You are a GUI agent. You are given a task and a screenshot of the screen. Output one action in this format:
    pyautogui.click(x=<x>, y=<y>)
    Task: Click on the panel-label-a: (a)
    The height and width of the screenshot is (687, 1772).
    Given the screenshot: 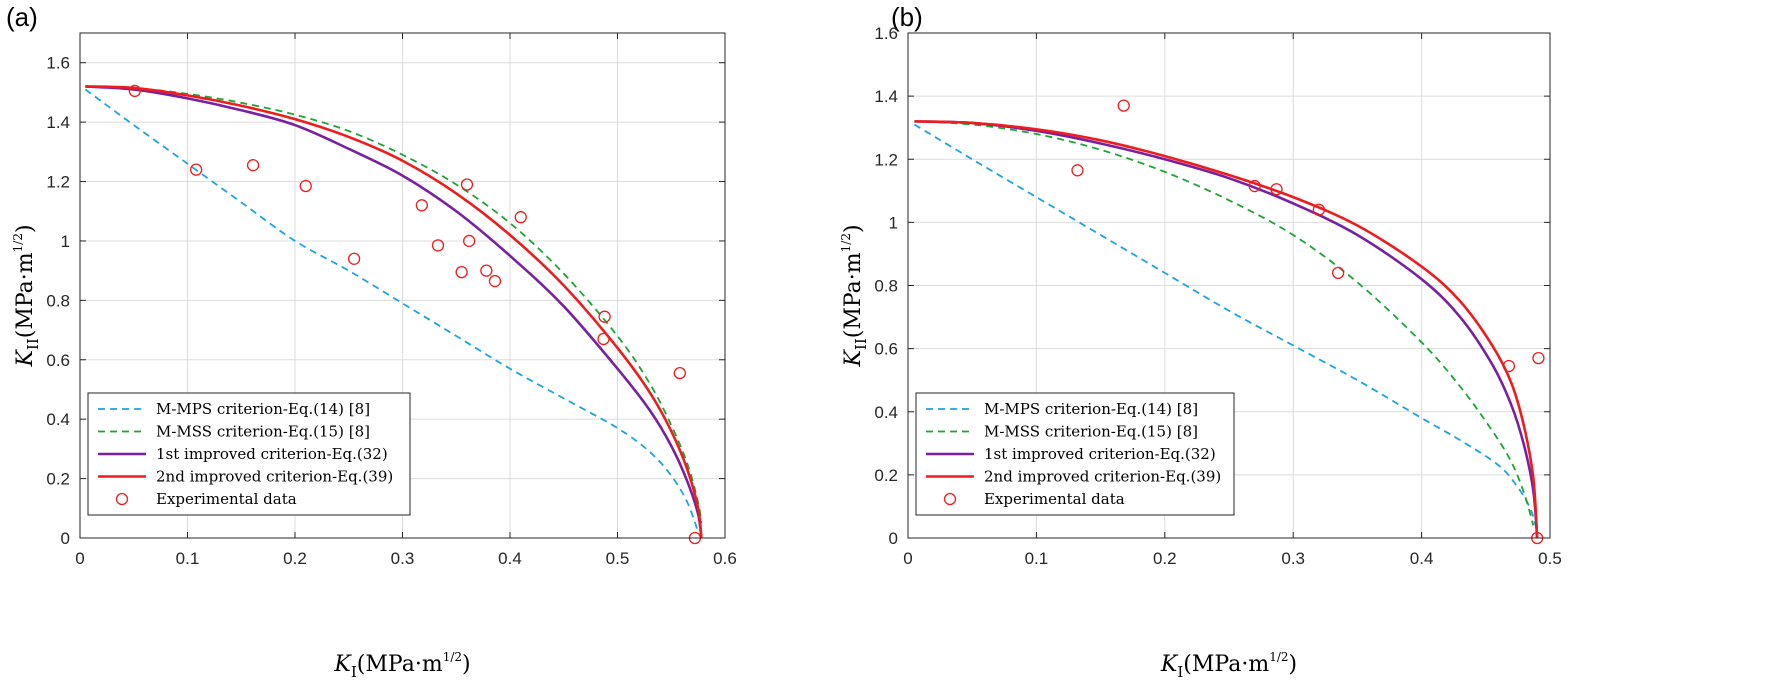 What is the action you would take?
    pyautogui.click(x=22, y=17)
    